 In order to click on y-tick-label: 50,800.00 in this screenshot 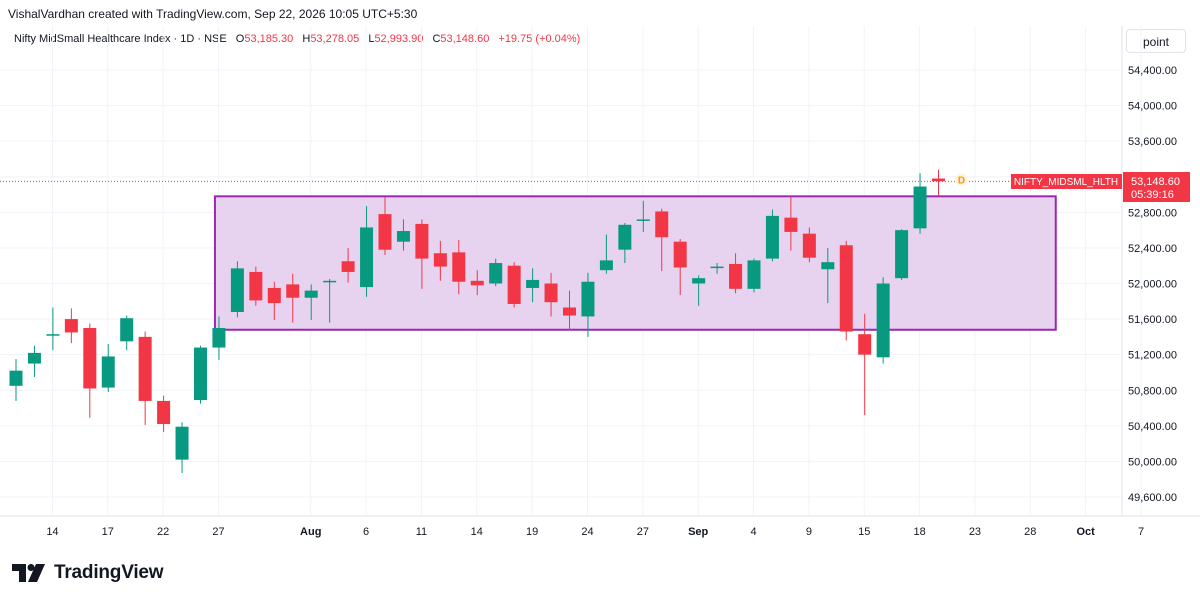, I will do `click(1152, 391)`.